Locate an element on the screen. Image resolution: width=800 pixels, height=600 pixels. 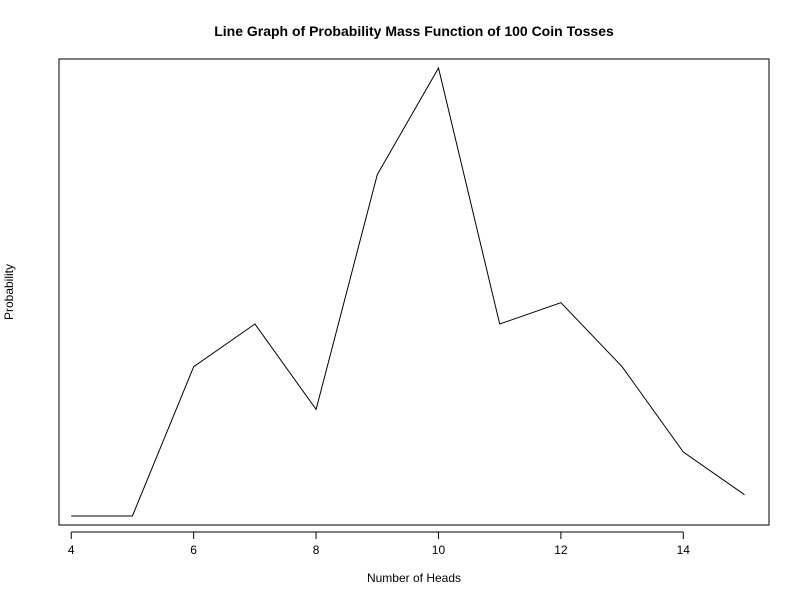
x-tick-label: 8 is located at coordinates (316, 550).